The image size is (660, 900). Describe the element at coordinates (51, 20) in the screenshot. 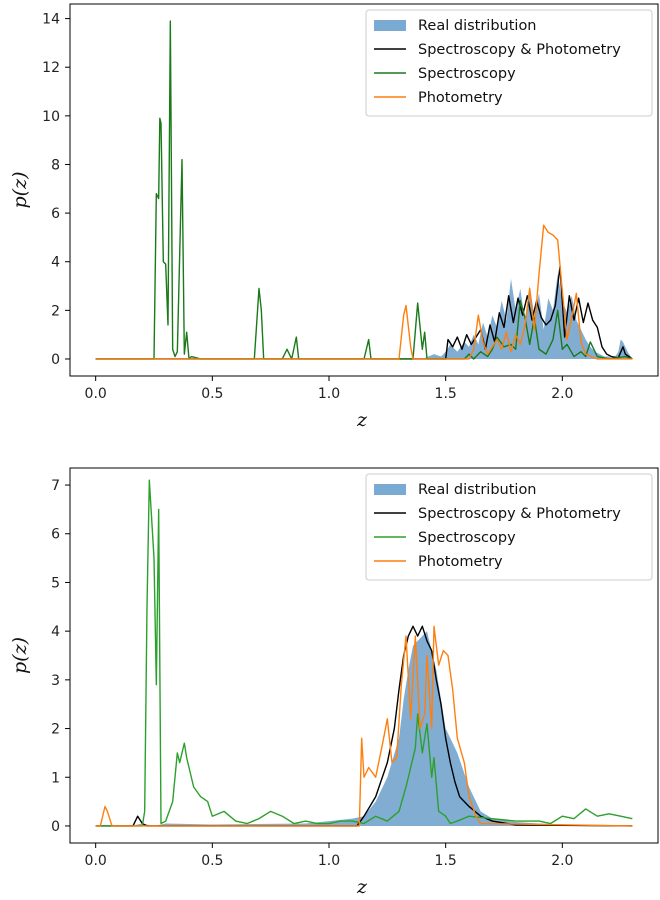

I see `y-tick-label: 14` at that location.